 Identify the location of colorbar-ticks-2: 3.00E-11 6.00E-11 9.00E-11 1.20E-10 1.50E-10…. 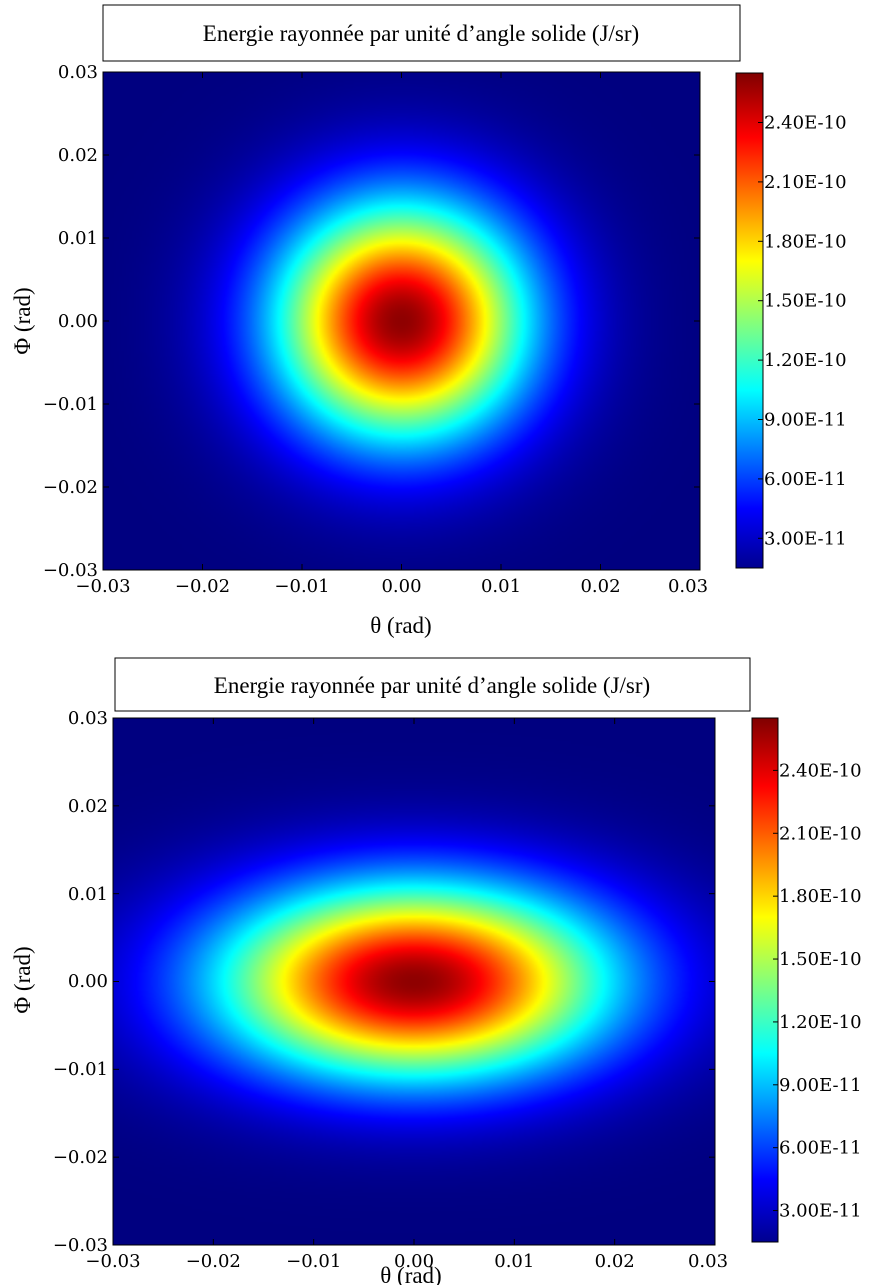
(817, 991).